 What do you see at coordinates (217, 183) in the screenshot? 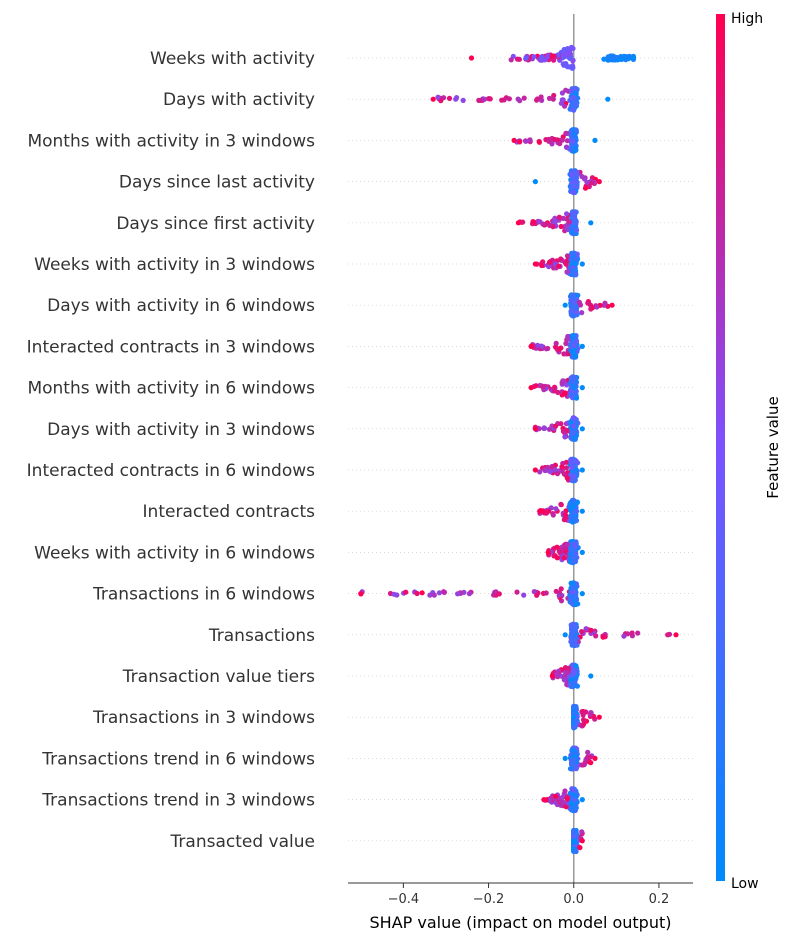
I see `feature-label: Days since last activity` at bounding box center [217, 183].